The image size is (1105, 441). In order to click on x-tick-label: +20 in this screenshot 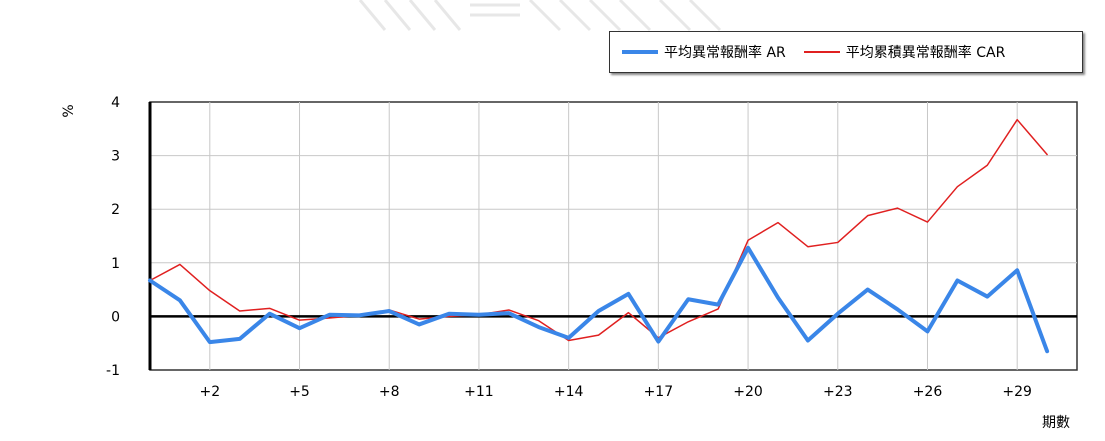, I will do `click(748, 392)`.